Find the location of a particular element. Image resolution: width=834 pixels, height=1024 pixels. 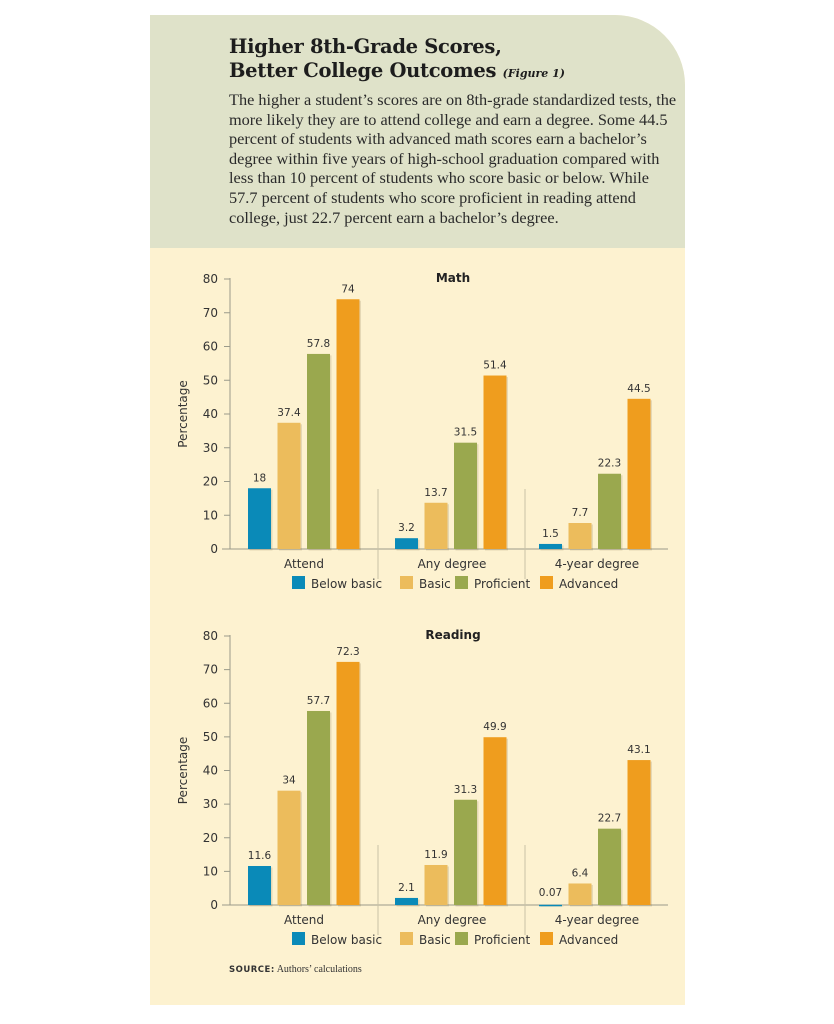

data-label: 57.8 is located at coordinates (318, 344).